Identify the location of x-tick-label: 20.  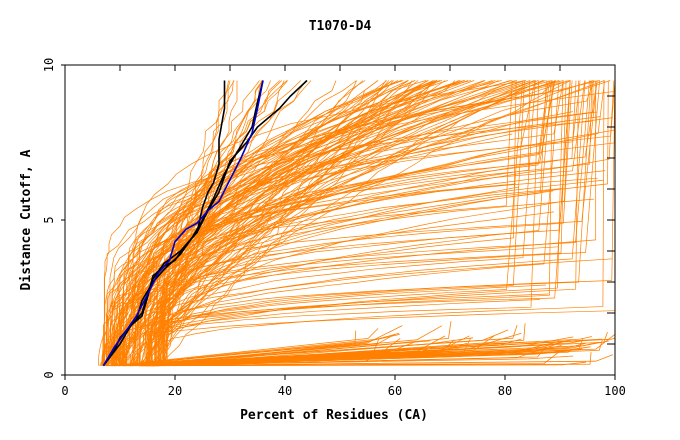
(175, 391).